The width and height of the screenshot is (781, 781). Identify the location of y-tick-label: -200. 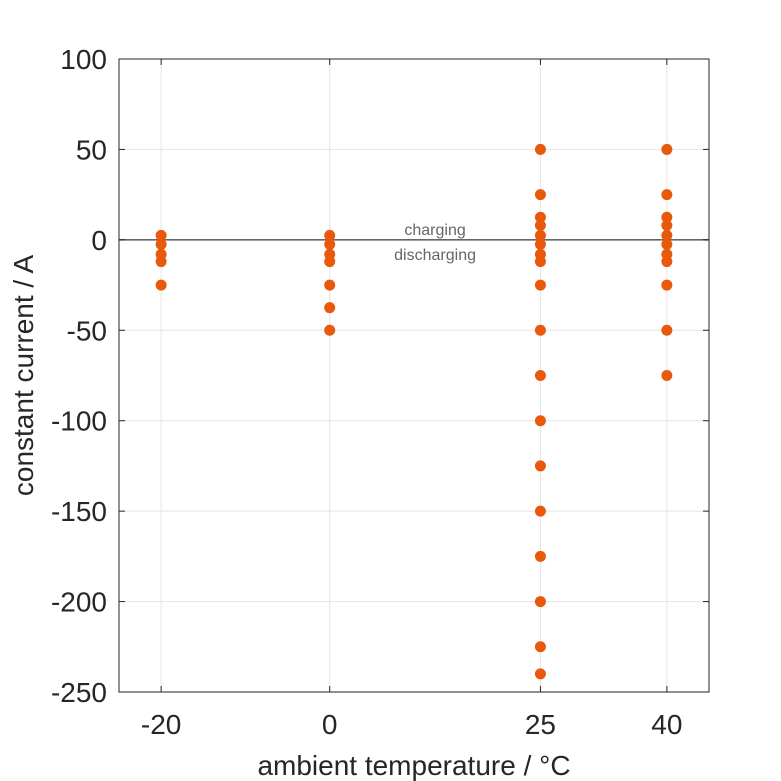
(79, 602).